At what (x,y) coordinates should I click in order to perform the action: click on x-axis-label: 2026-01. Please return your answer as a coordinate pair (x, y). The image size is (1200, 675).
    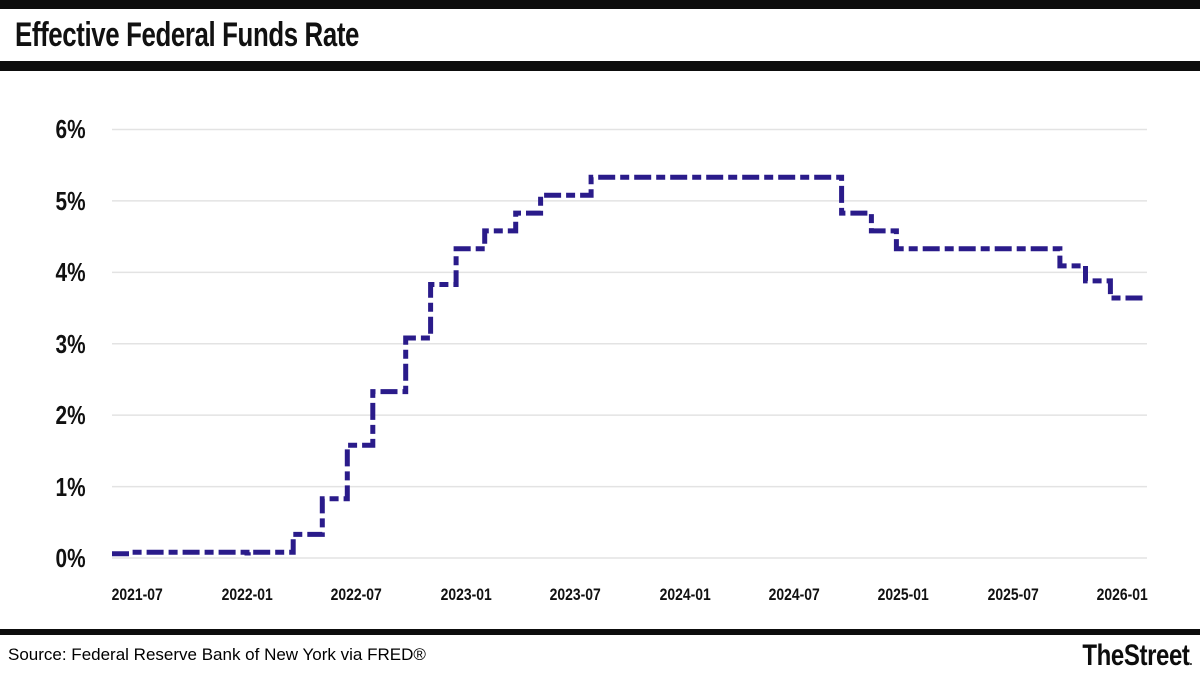
    Looking at the image, I should click on (1122, 594).